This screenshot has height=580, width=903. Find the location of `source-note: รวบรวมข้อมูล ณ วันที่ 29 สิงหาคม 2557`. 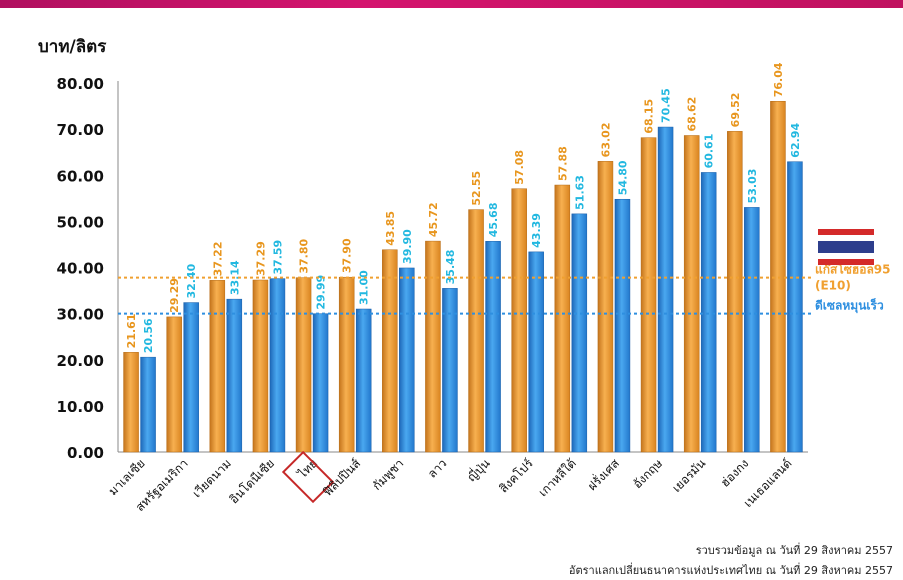

source-note: รวบรวมข้อมูล ณ วันที่ 29 สิงหาคม 2557 is located at coordinates (794, 550).